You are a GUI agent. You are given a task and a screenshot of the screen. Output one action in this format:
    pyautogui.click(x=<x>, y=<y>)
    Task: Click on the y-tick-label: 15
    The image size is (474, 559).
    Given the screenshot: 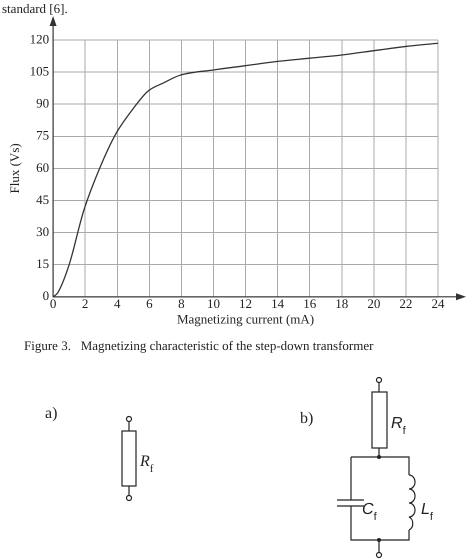 What is the action you would take?
    pyautogui.click(x=43, y=264)
    